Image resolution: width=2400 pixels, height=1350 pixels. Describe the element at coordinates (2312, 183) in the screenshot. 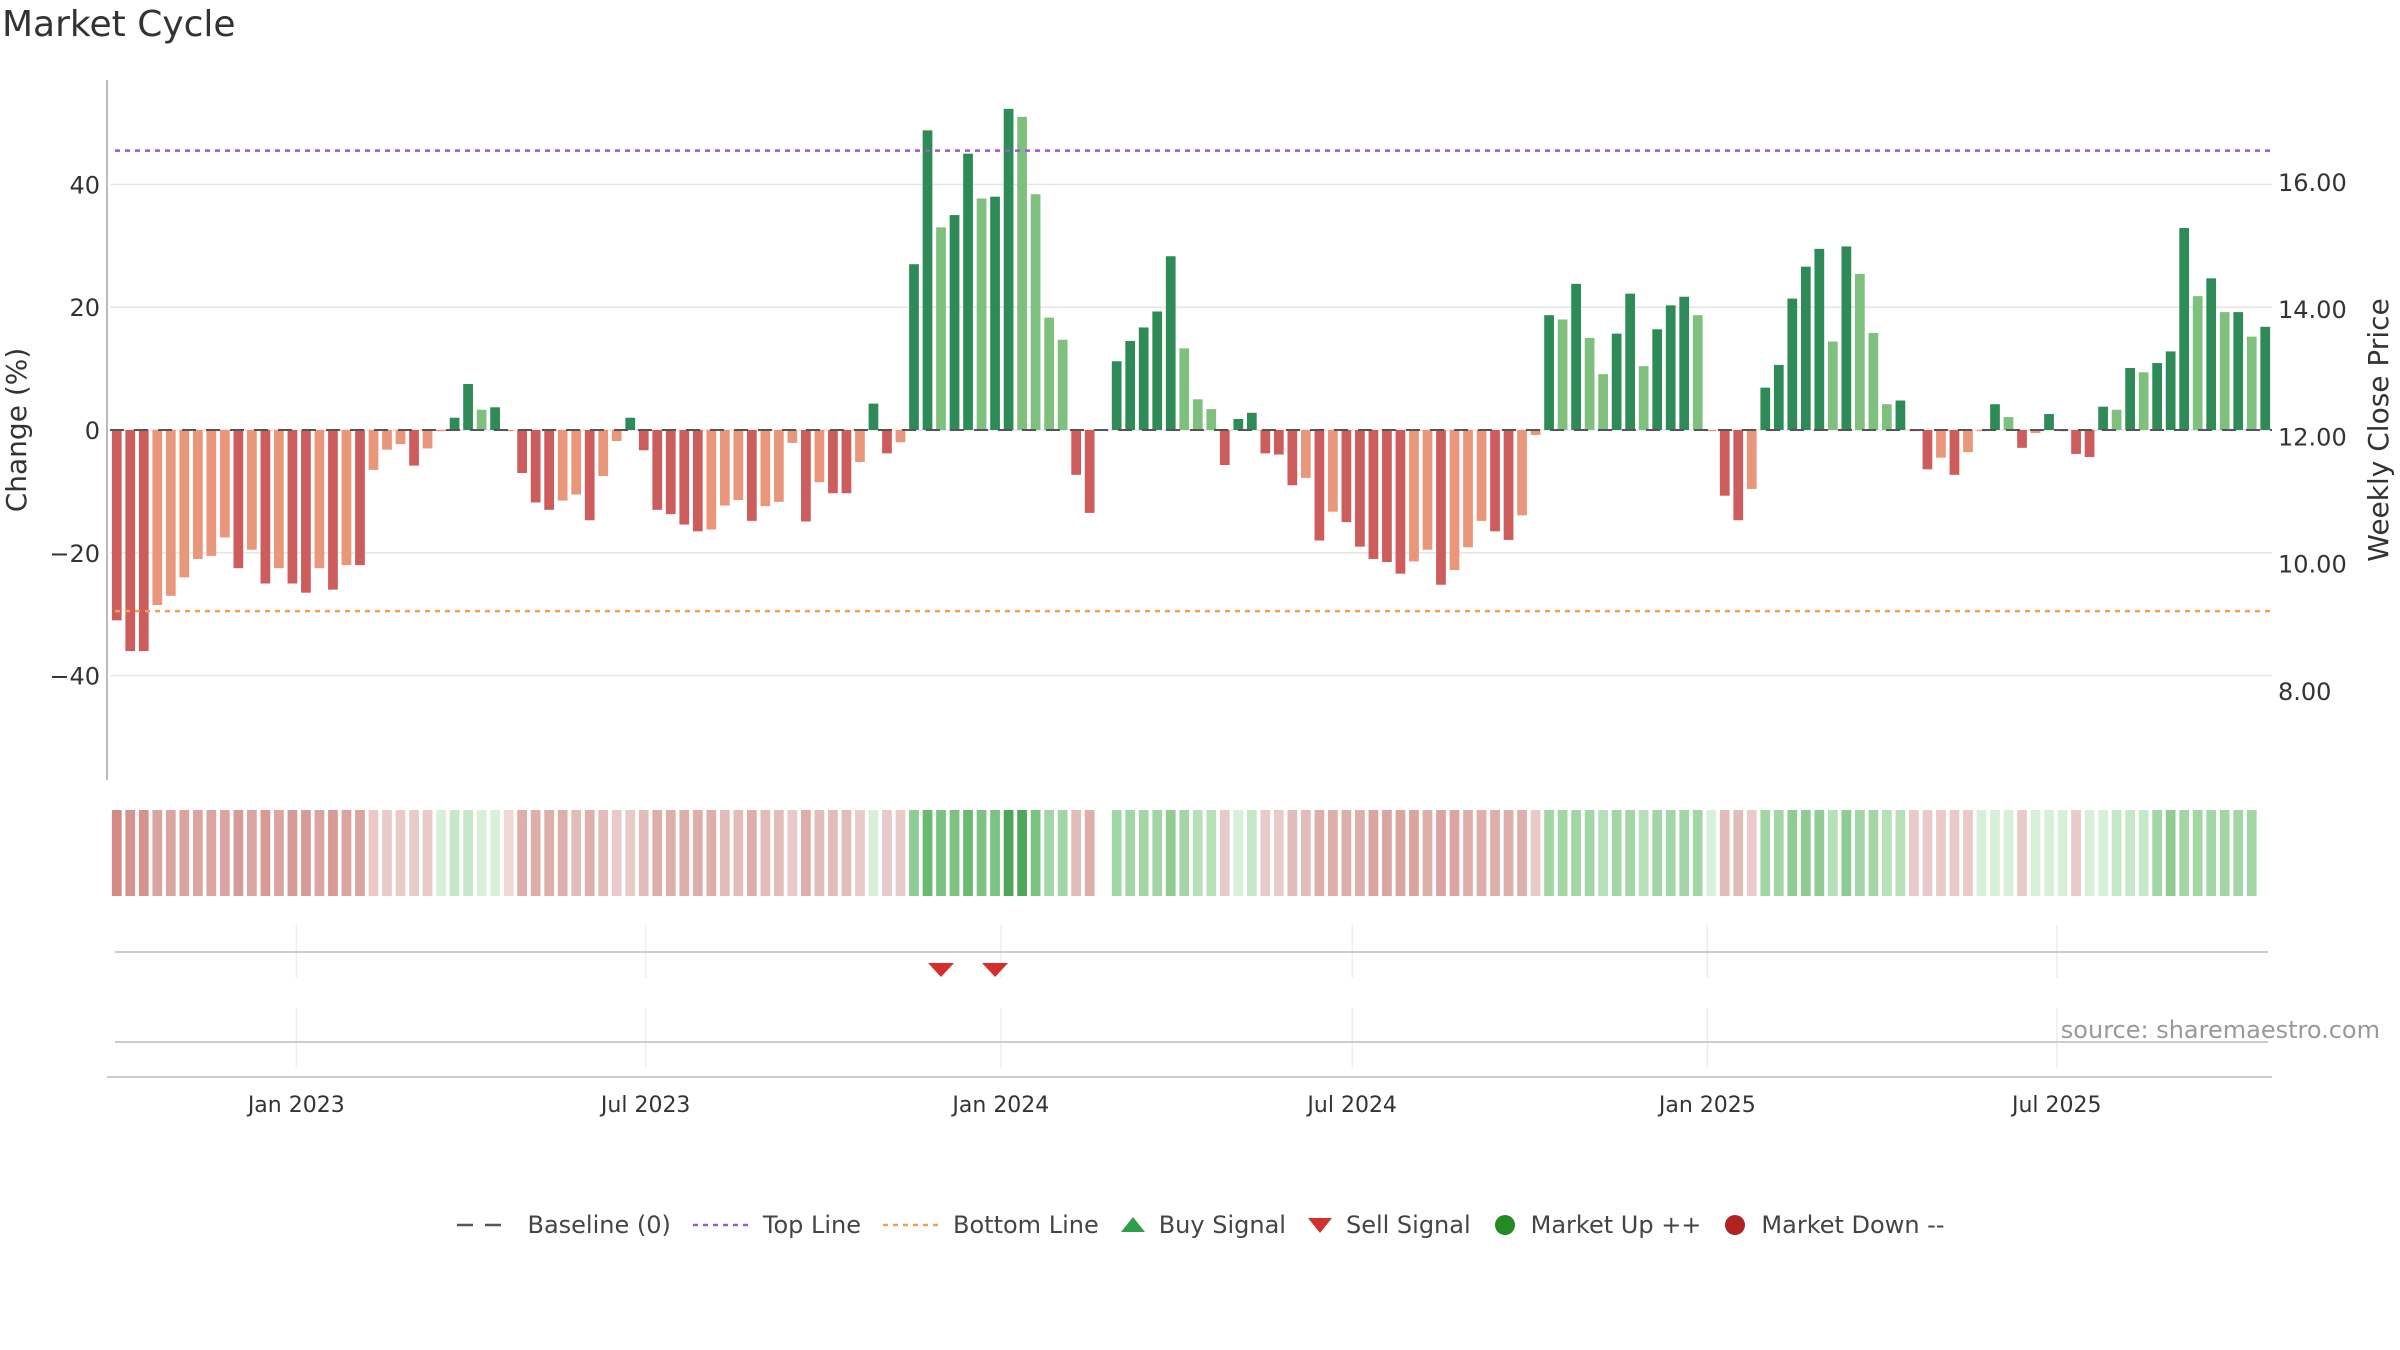

I see `y2-tick-label: 16.00` at that location.